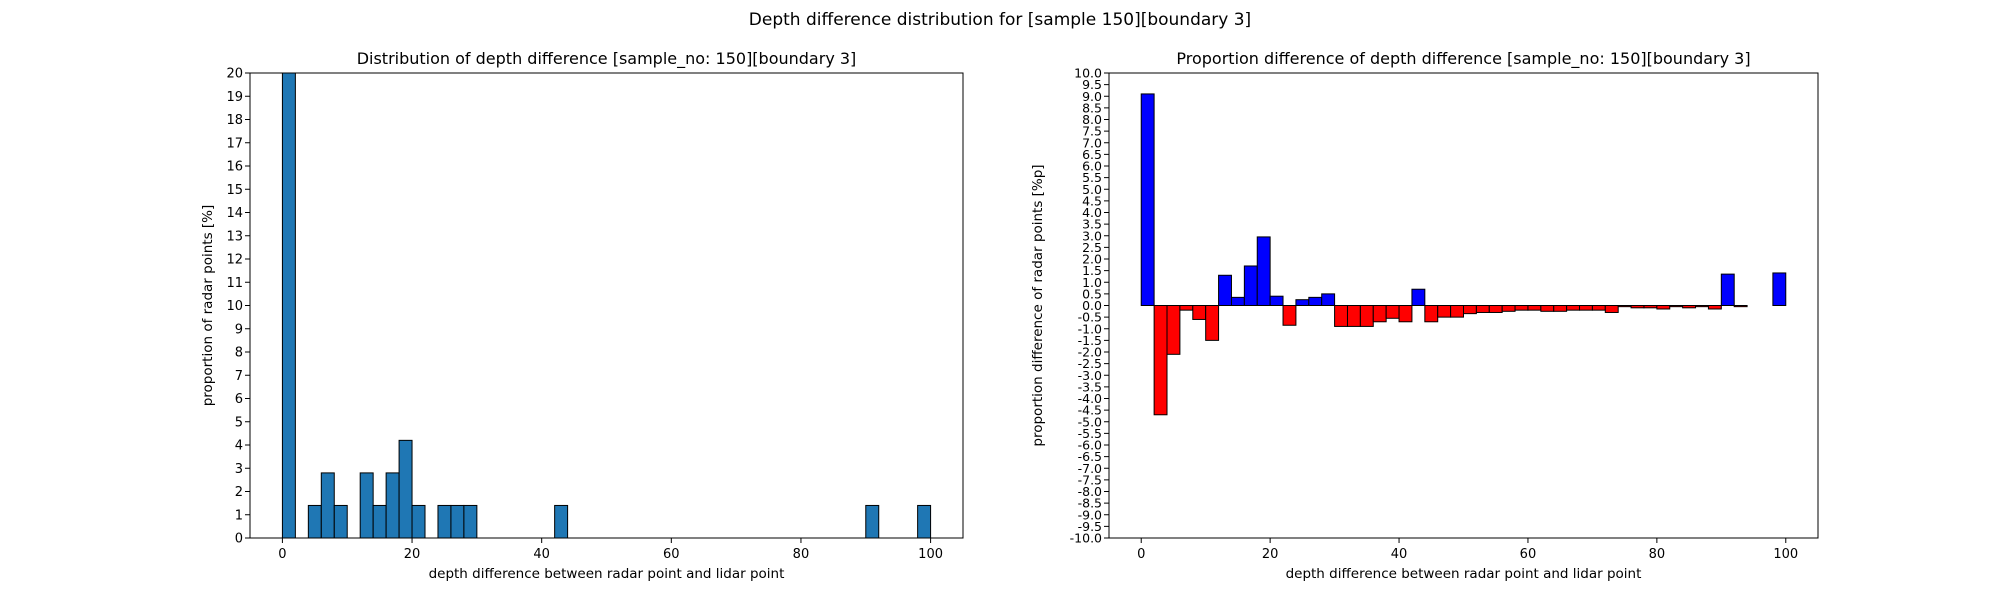 Image resolution: width=2000 pixels, height=600 pixels. I want to click on x-tick-label: 0, so click(282, 554).